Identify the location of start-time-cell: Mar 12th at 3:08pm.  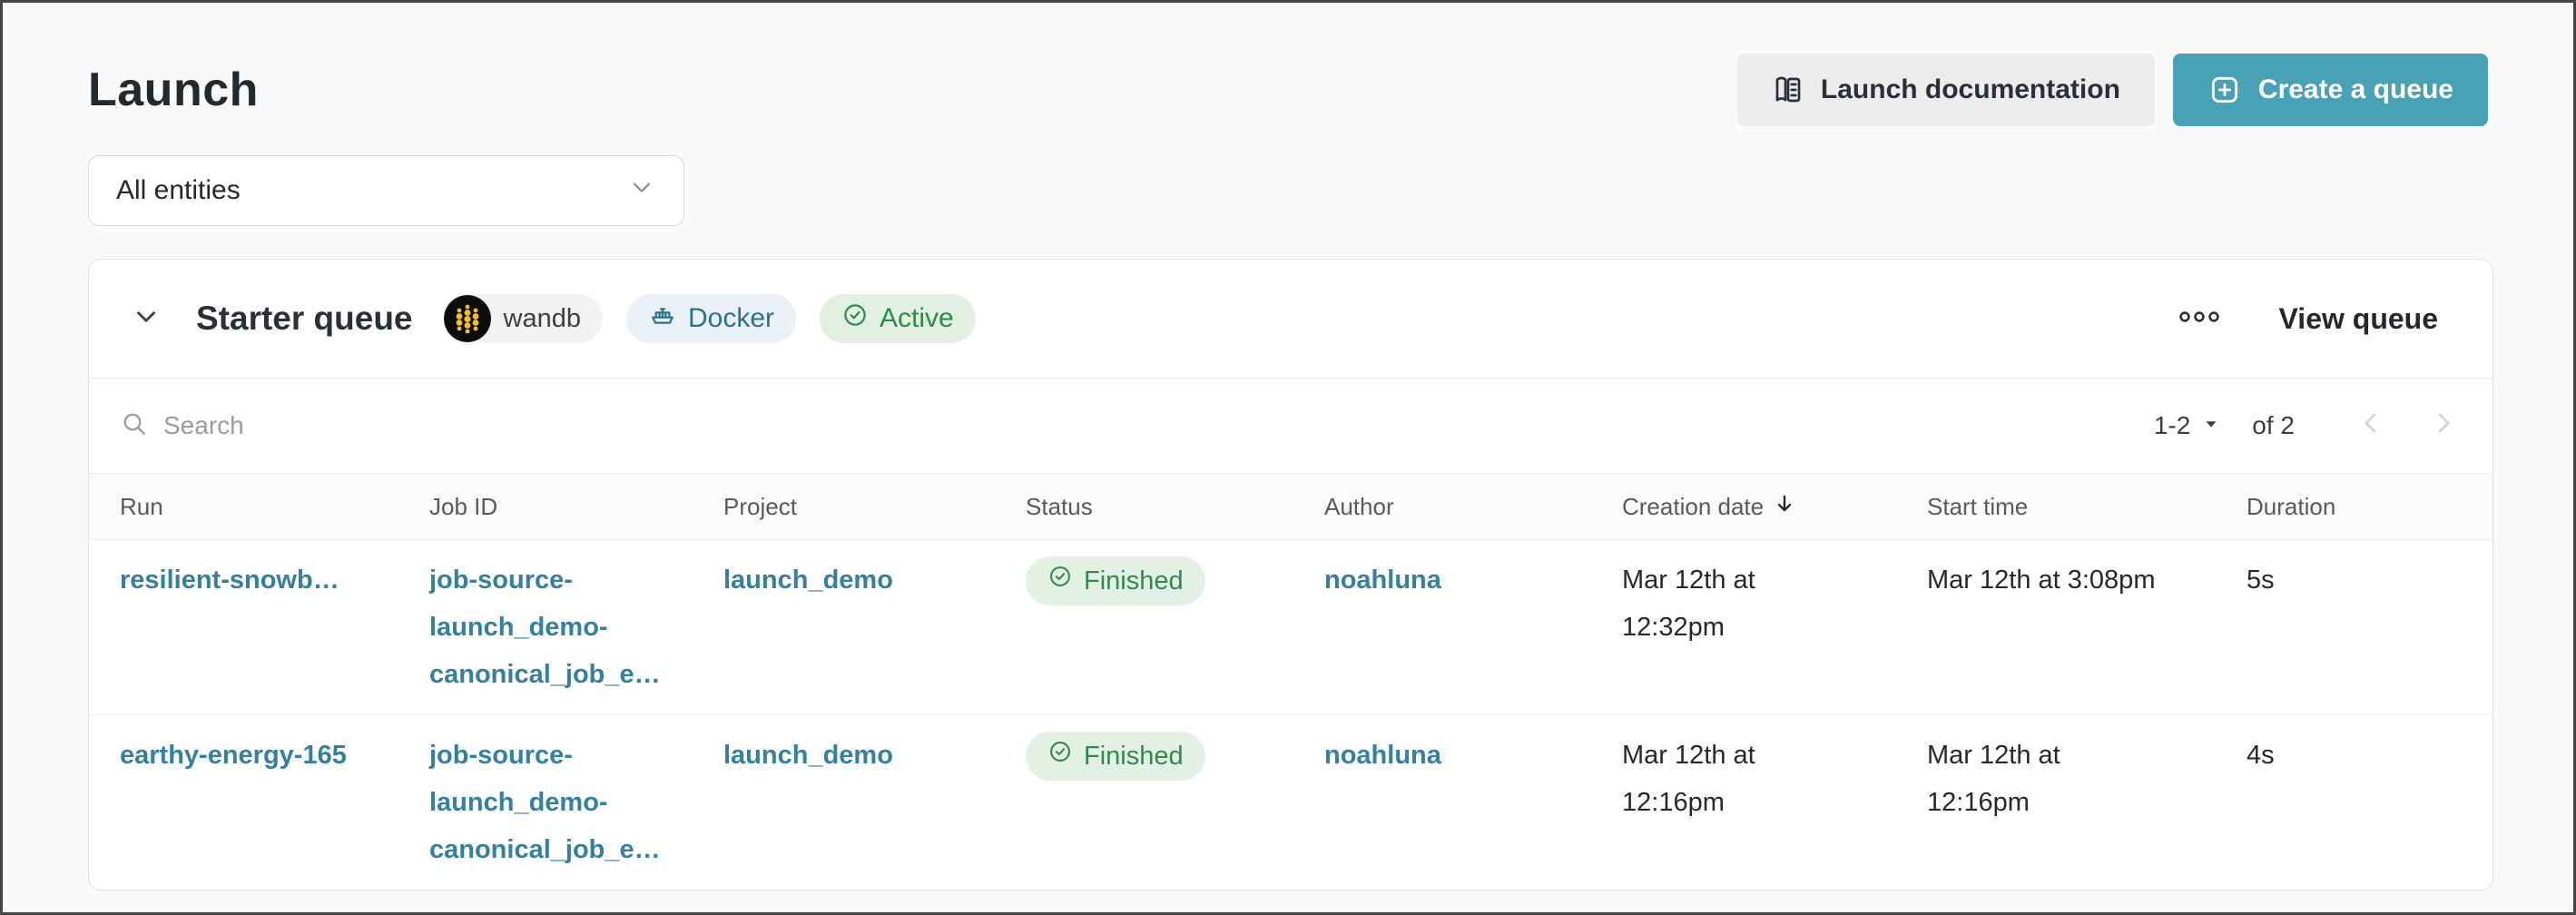
(2041, 580).